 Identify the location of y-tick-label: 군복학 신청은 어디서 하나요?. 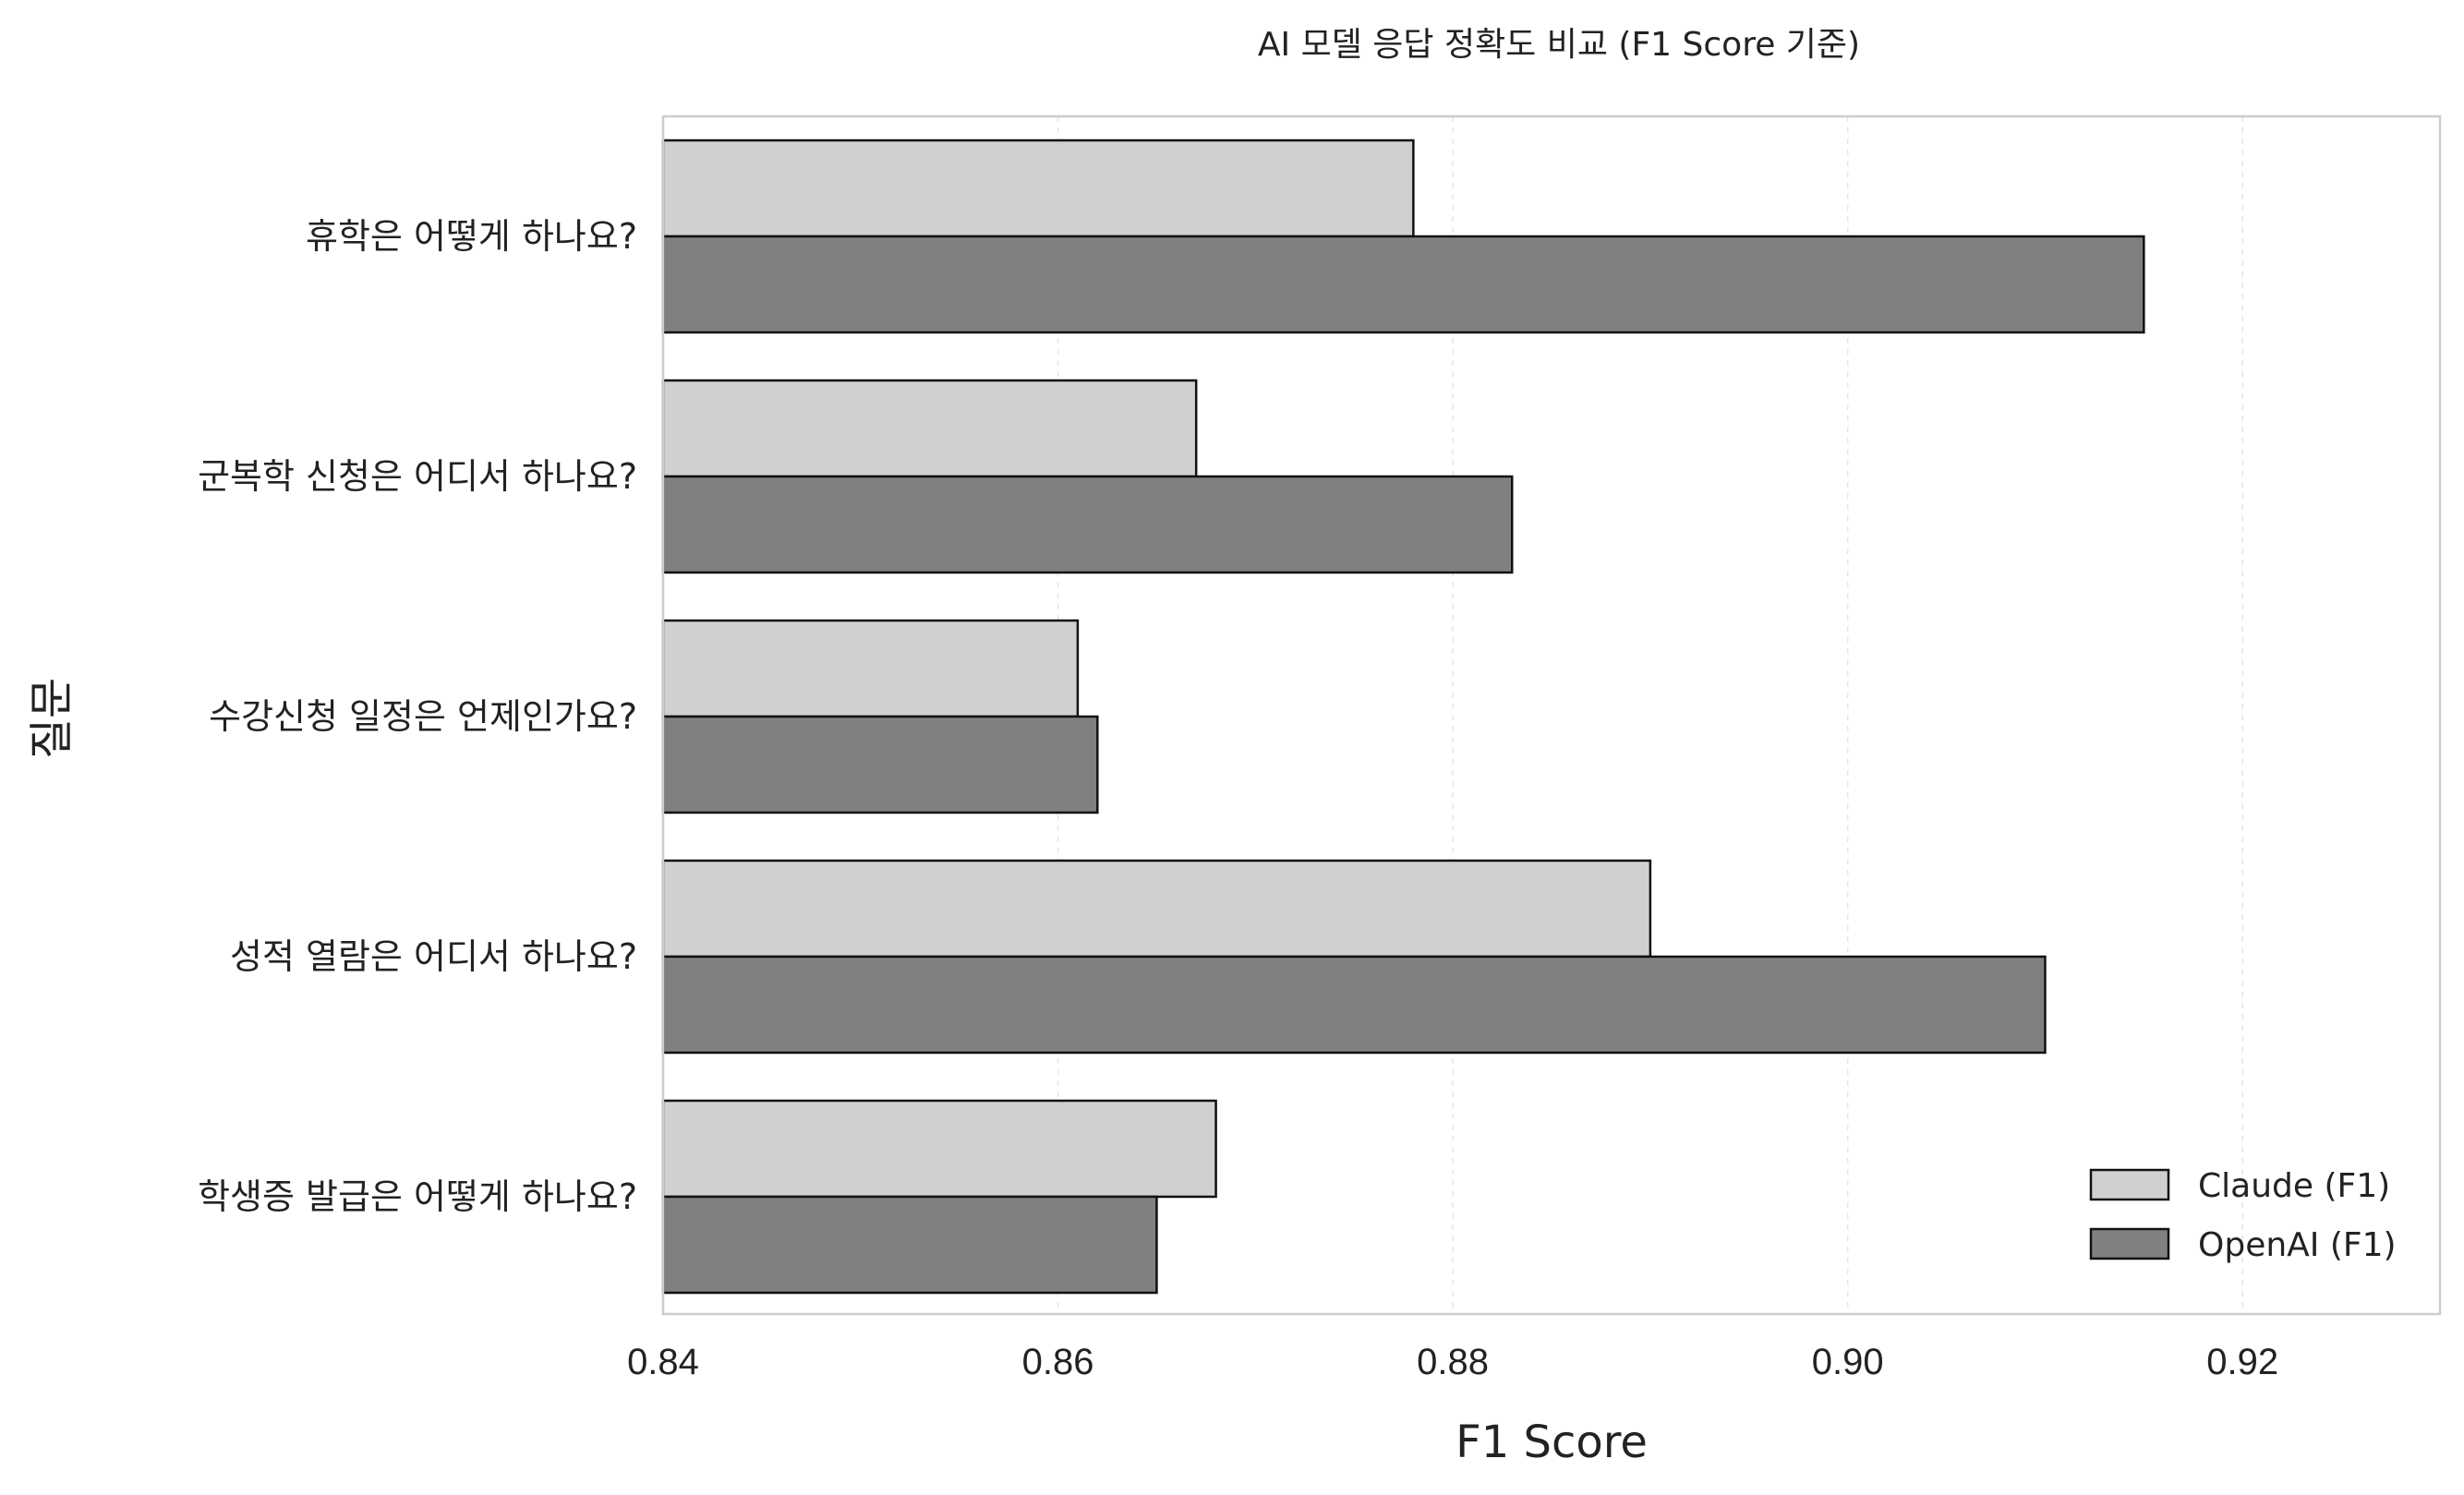
(418, 476).